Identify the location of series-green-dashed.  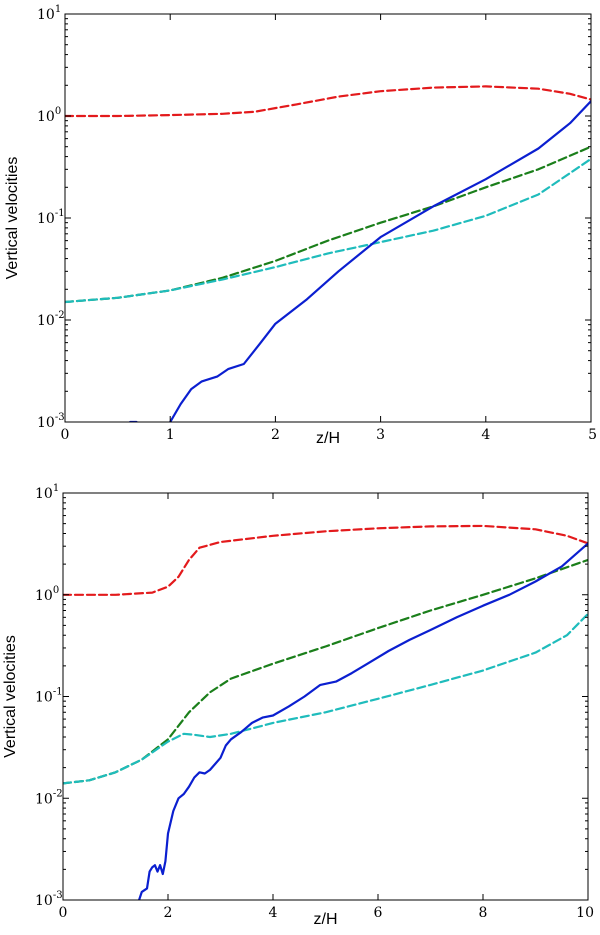
(328, 224).